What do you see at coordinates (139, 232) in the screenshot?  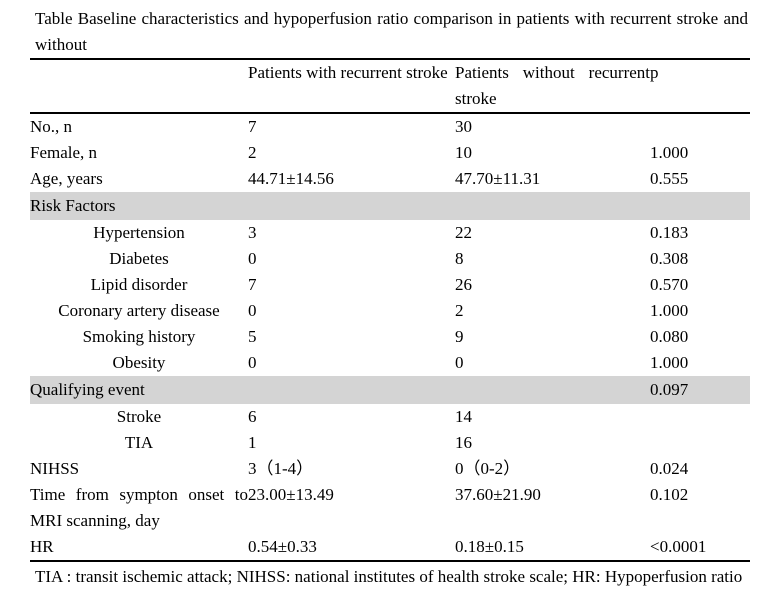 I see `row-label: Hypertension` at bounding box center [139, 232].